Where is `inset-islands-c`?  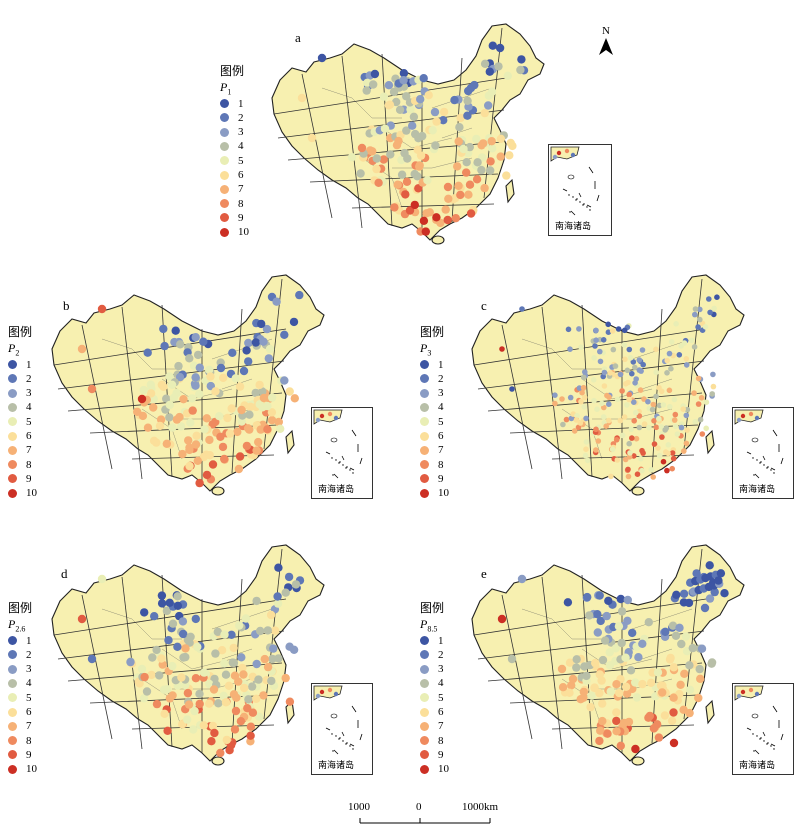
inset-islands-c is located at coordinates (759, 444).